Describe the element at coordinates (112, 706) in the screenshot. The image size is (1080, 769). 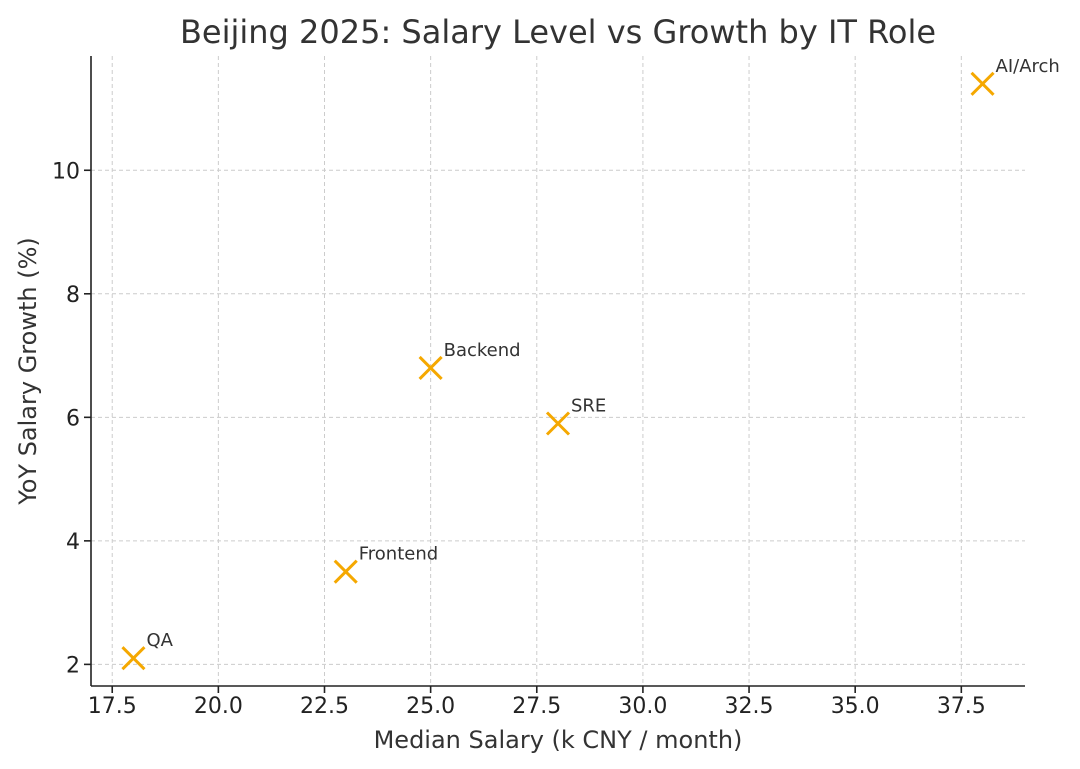
I see `x-tick-label: 17.5` at that location.